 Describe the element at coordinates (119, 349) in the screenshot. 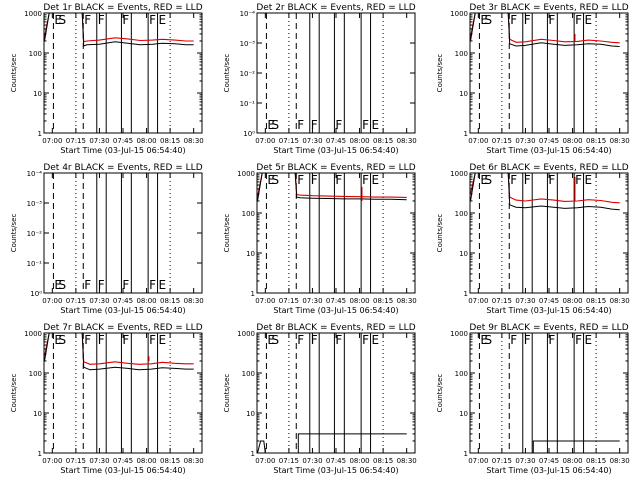

I see `lld-series-line` at that location.